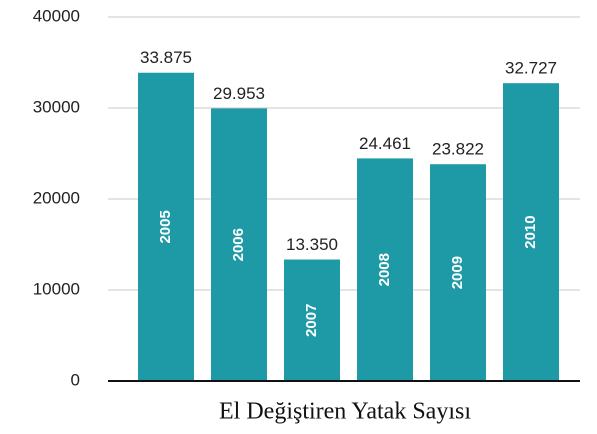  Describe the element at coordinates (56, 288) in the screenshot. I see `y-tick-label: 10000` at that location.